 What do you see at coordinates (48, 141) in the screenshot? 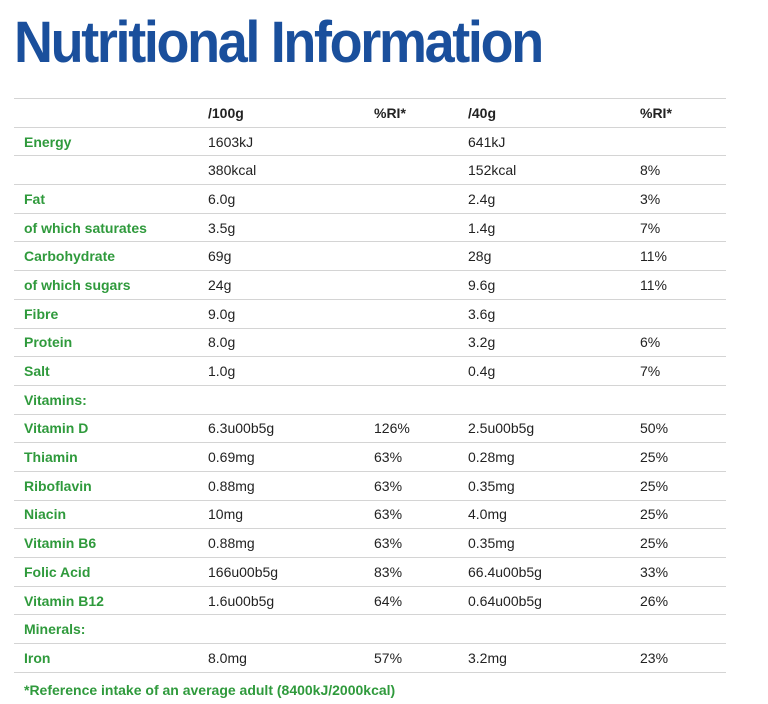
I see `nutrient-name: Energy` at bounding box center [48, 141].